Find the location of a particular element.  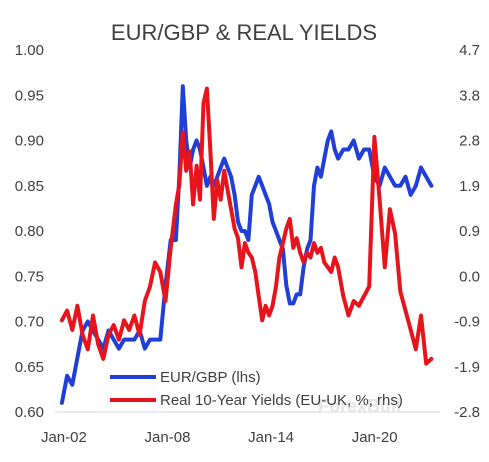

left-tick-label: 0.70 is located at coordinates (29, 322).